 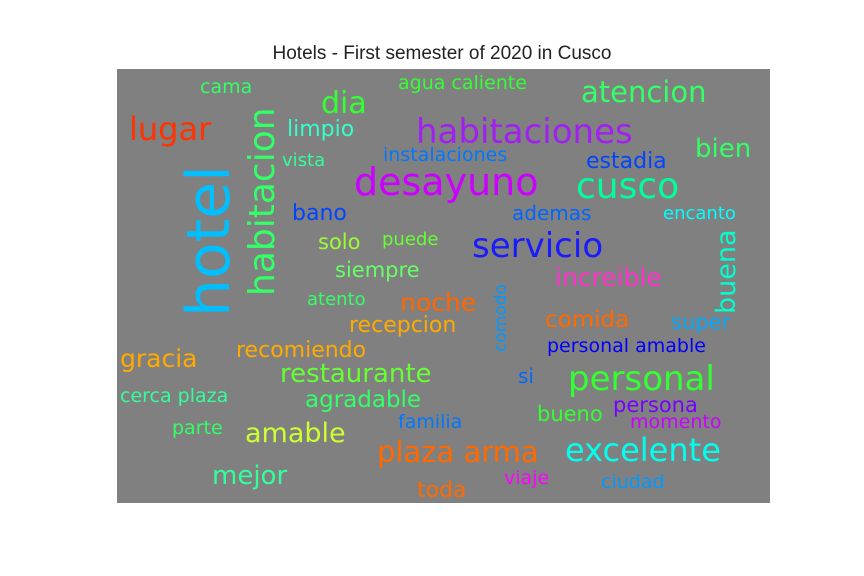 What do you see at coordinates (356, 374) in the screenshot?
I see `word-restaurante: restaurante` at bounding box center [356, 374].